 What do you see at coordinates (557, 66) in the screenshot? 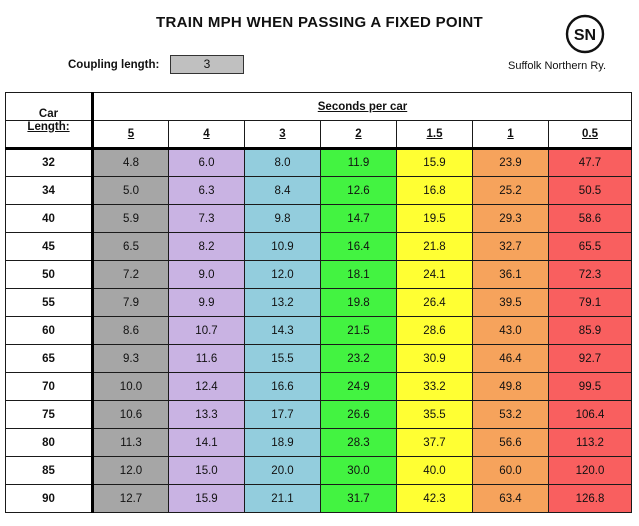
I see `brand-name: Suffolk Northern Ry.` at bounding box center [557, 66].